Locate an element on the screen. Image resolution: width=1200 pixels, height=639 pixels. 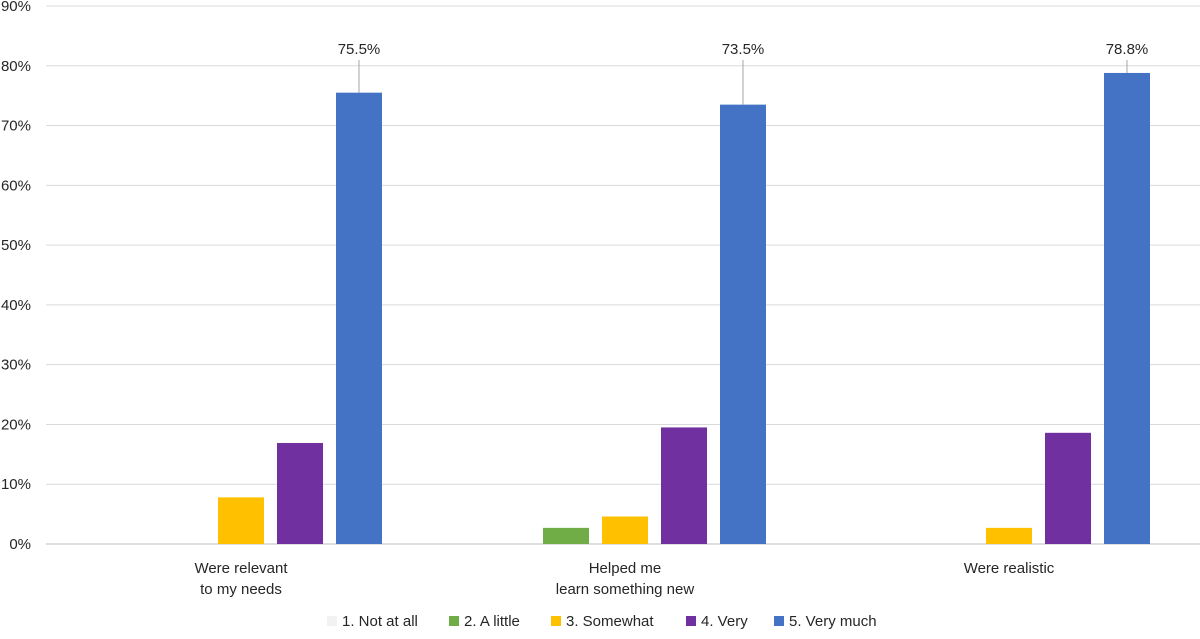
data-label: 73.5% is located at coordinates (743, 49).